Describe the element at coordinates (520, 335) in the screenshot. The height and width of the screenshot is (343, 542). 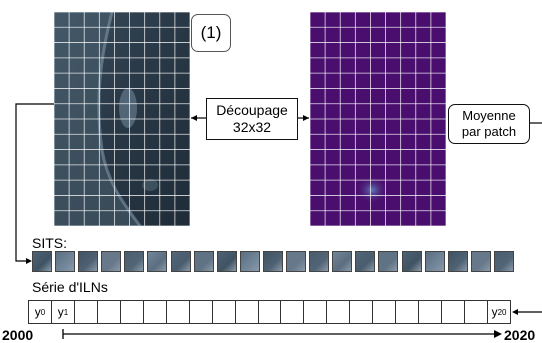
I see `timeline-end-year: 2020` at that location.